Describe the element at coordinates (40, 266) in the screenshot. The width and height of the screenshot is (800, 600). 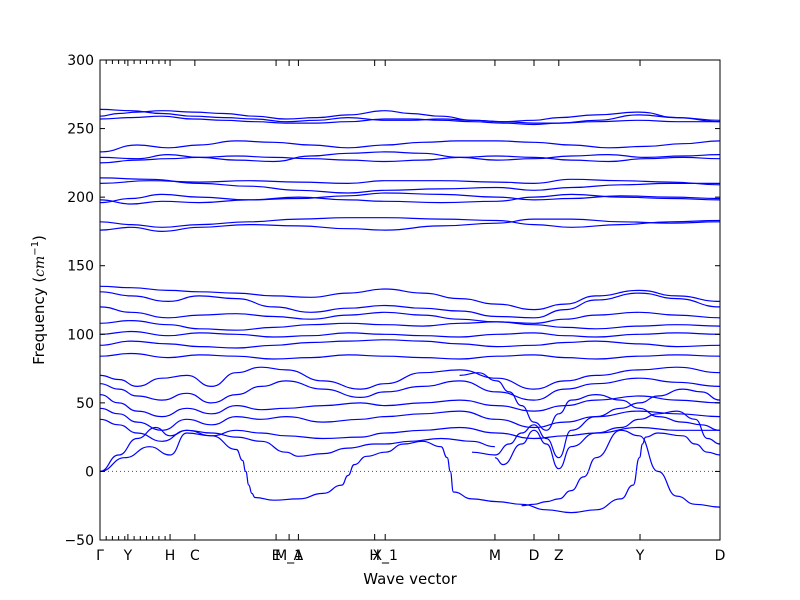
I see `y-axis-label-unit: cm` at that location.